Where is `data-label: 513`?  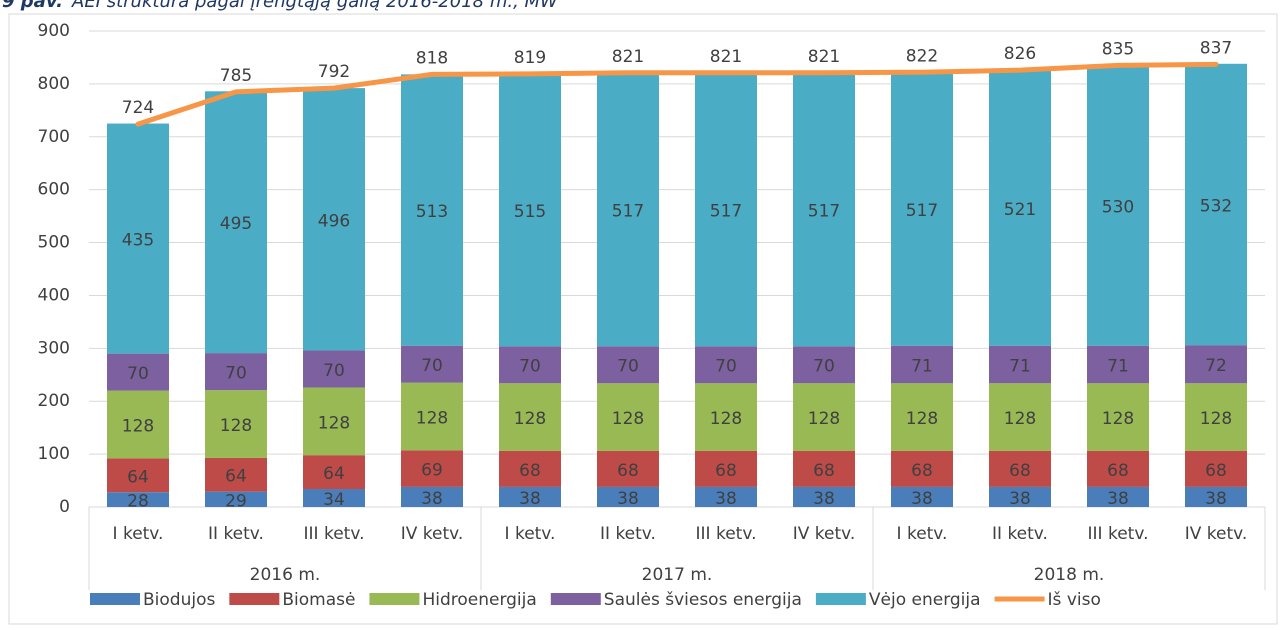 data-label: 513 is located at coordinates (432, 212).